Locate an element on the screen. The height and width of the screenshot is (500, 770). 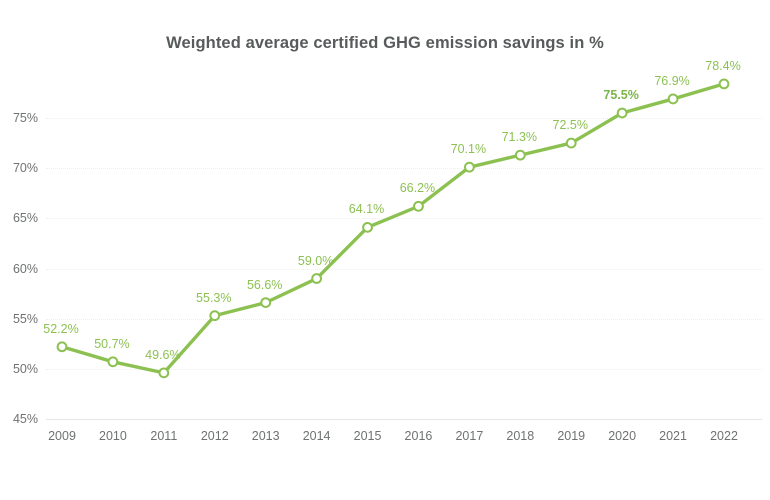
y-axis-tick-label: 75% is located at coordinates (25, 118).